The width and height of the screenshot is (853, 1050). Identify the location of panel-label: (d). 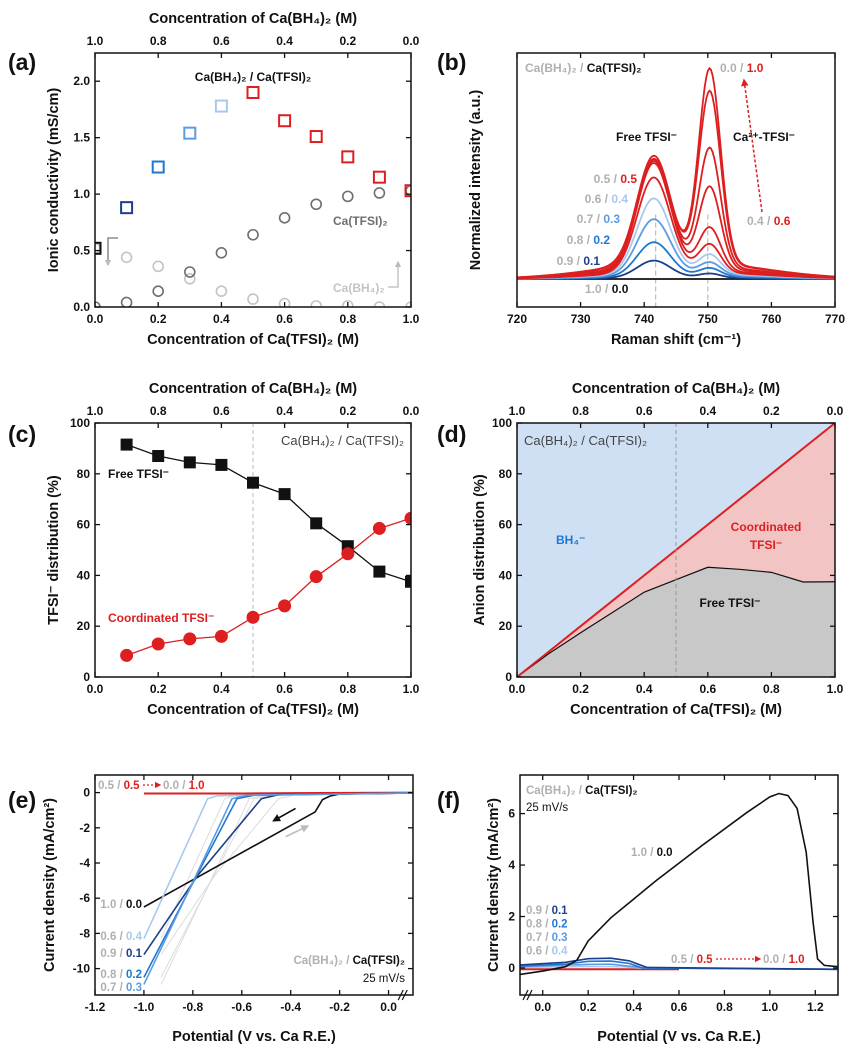
(451, 434).